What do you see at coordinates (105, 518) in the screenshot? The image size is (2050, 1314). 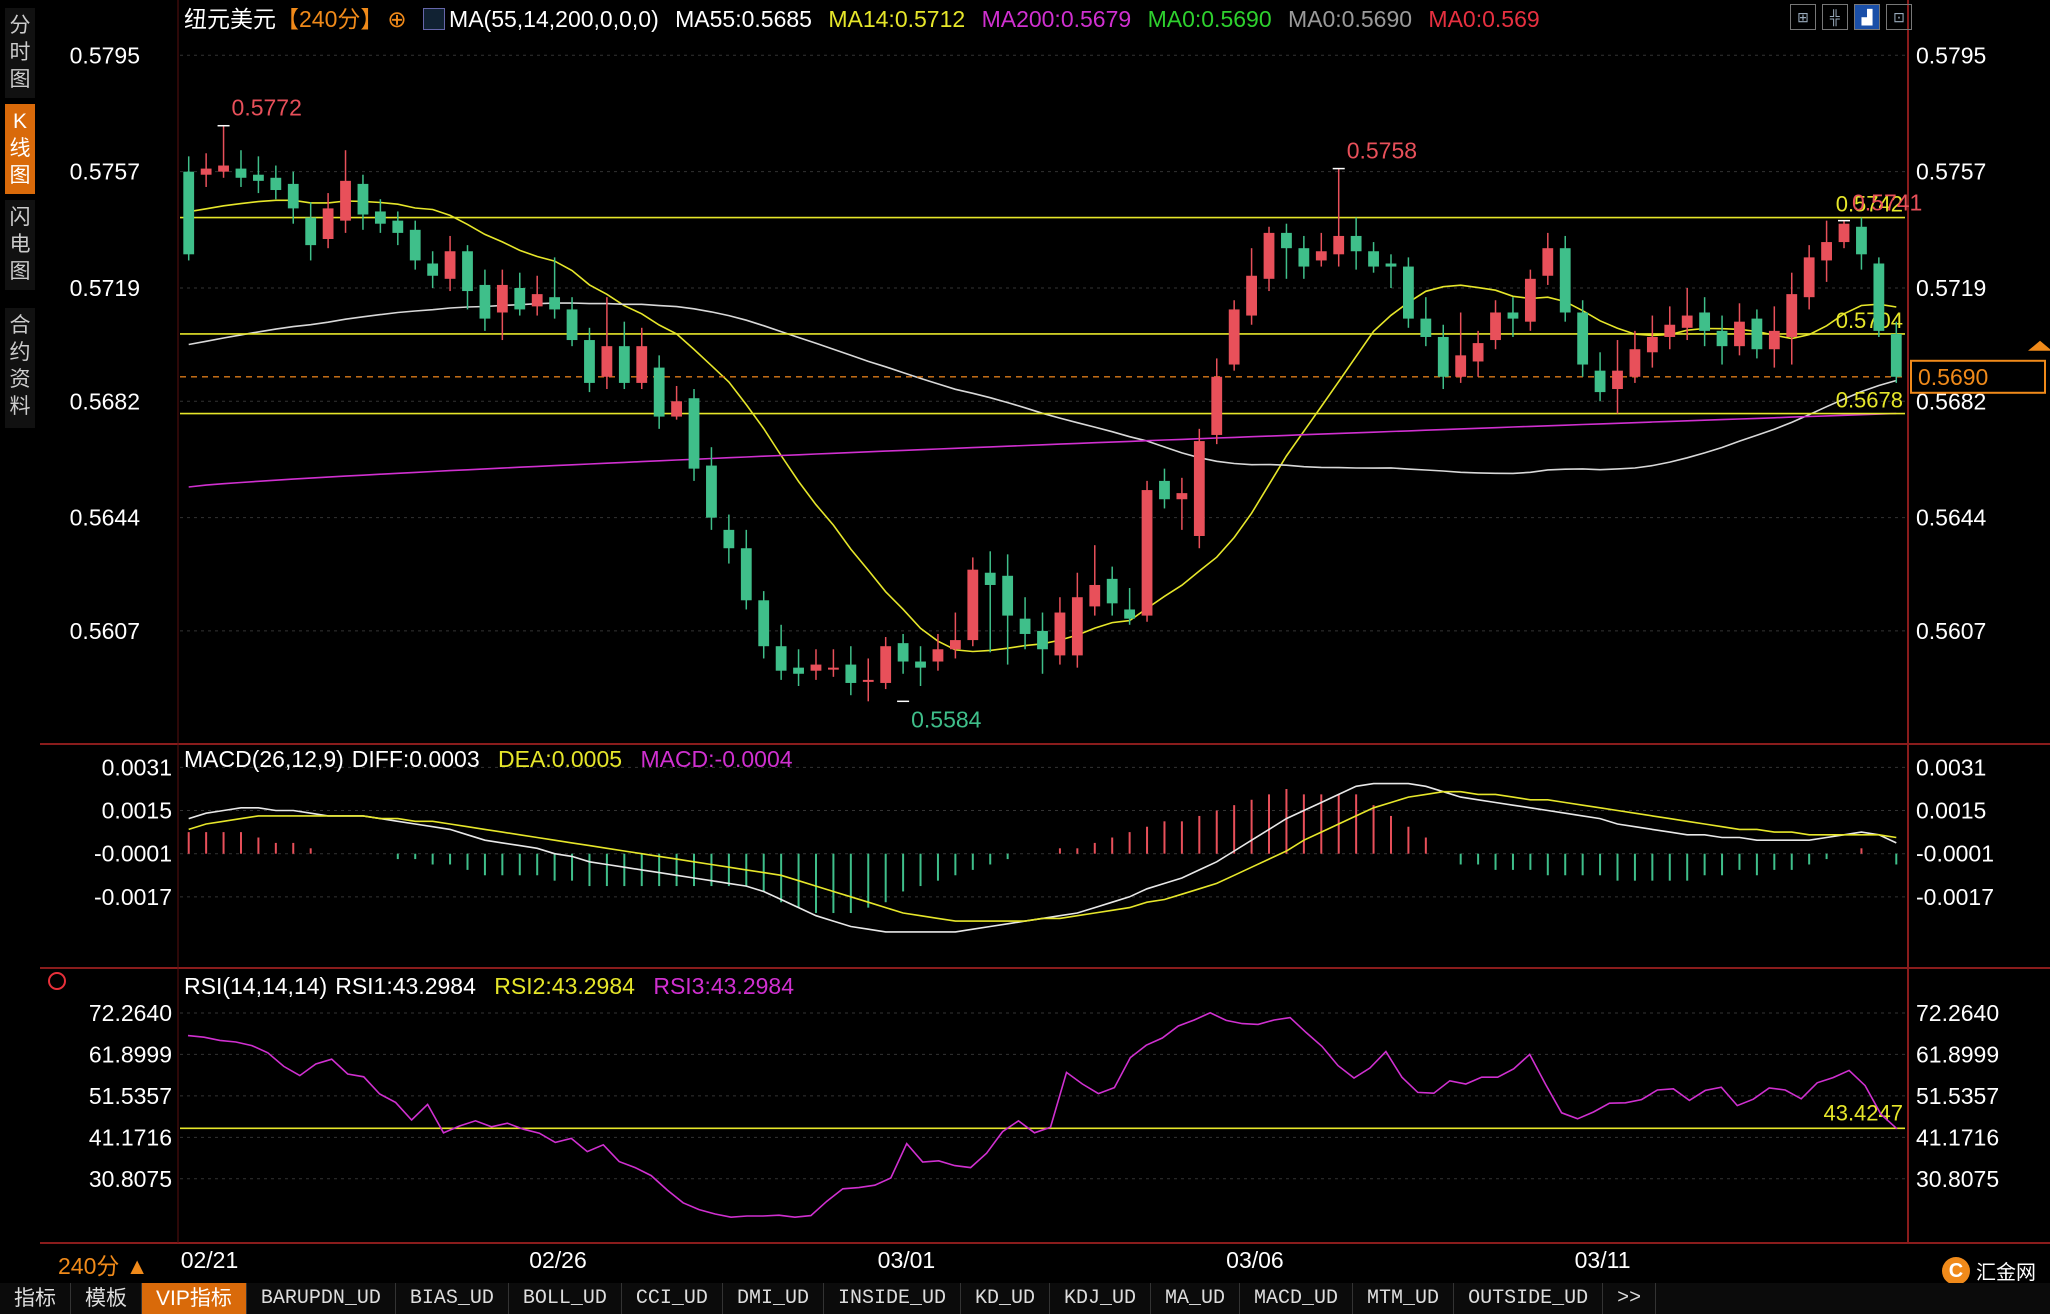 I see `y-tick-label: 0.5644` at bounding box center [105, 518].